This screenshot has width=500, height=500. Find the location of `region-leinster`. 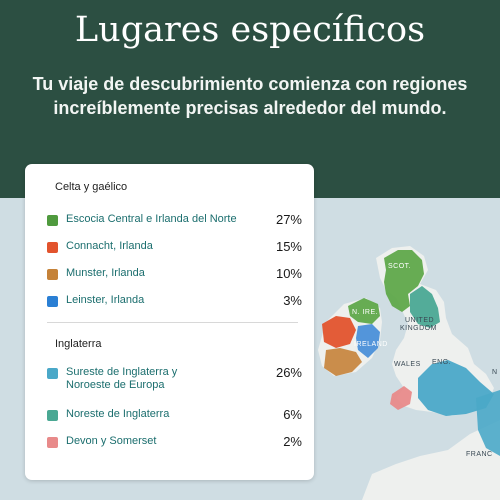

region-leinster is located at coordinates (368, 341).